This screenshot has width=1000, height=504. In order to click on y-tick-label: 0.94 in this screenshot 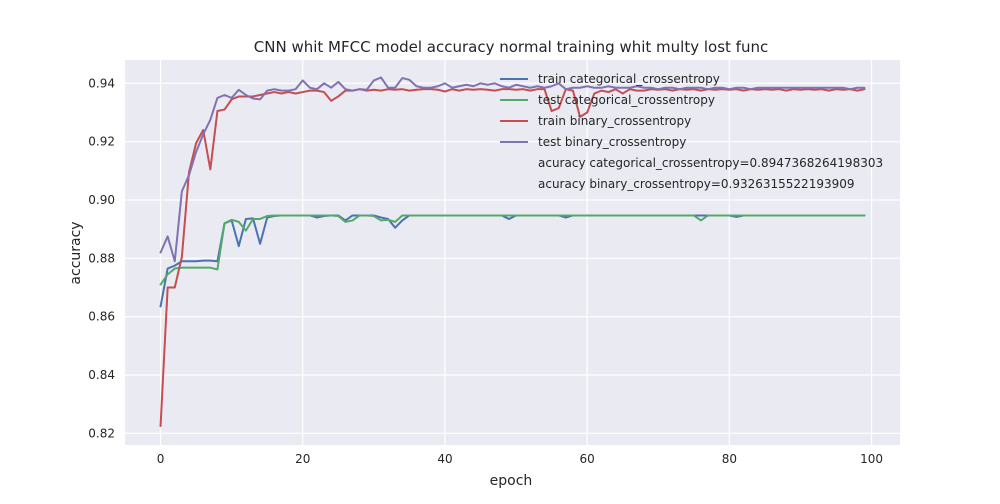, I will do `click(101, 83)`.